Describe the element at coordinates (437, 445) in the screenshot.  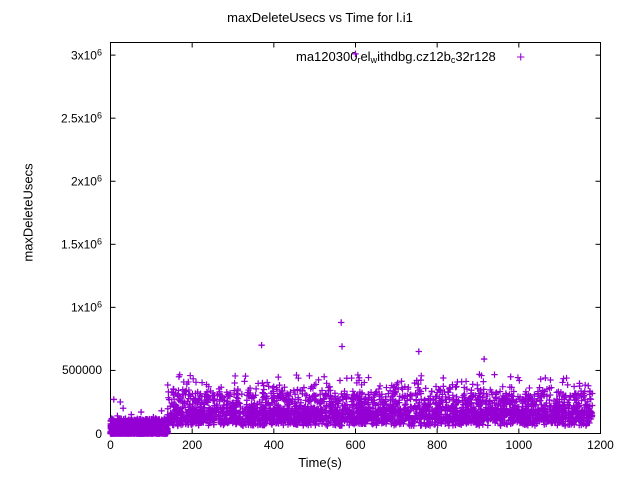
I see `x-tick-label: 800` at that location.